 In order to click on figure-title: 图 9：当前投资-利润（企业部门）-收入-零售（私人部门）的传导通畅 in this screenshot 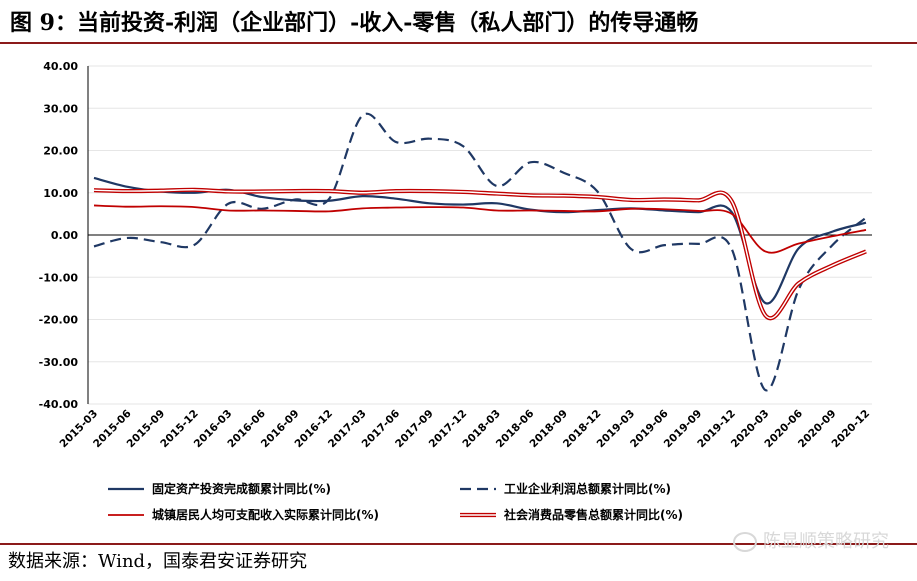, I will do `click(354, 23)`.